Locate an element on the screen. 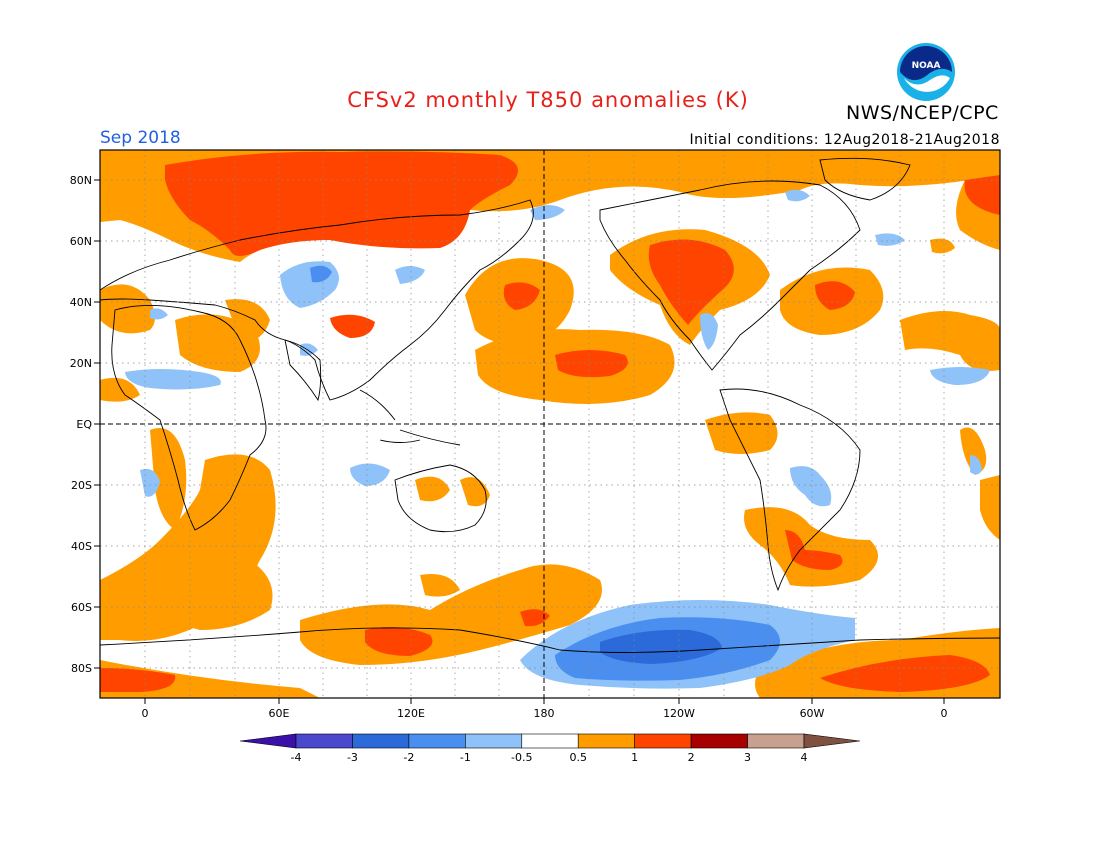 The width and height of the screenshot is (1100, 850). lat-label-60n: 60N is located at coordinates (81, 241).